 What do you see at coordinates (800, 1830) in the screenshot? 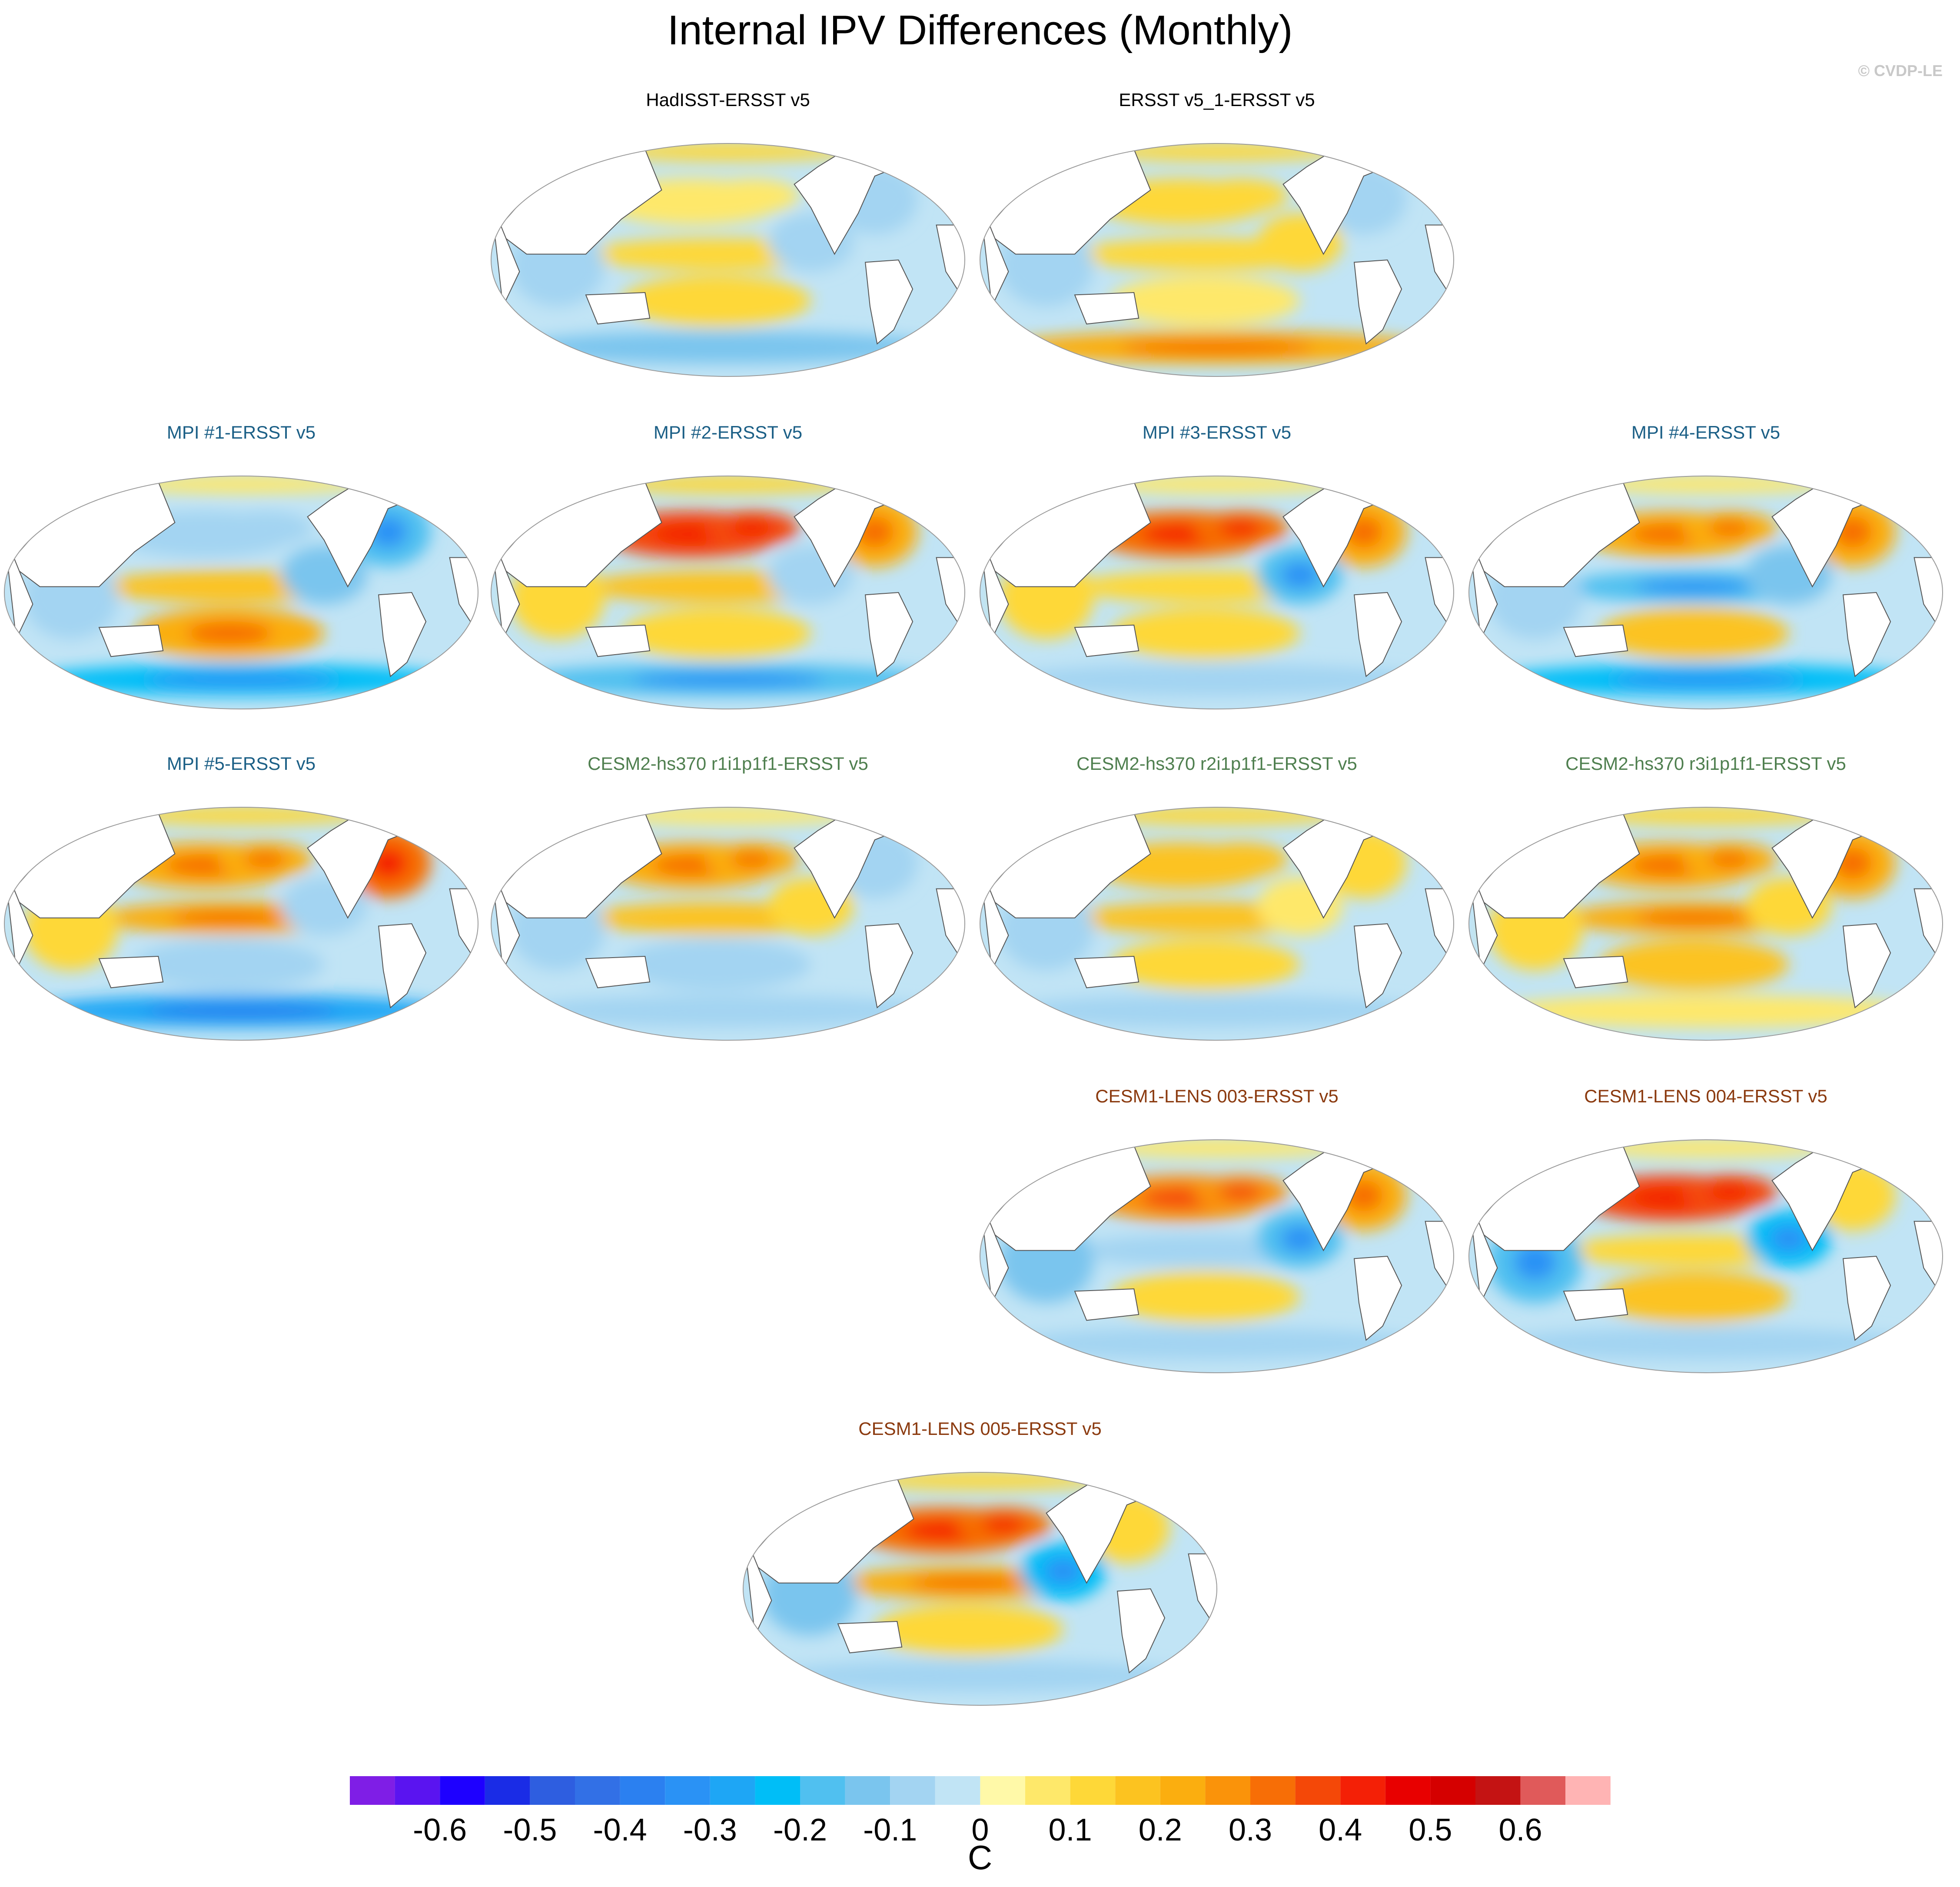
I see `colorbar-tick-label: -0.2` at bounding box center [800, 1830].